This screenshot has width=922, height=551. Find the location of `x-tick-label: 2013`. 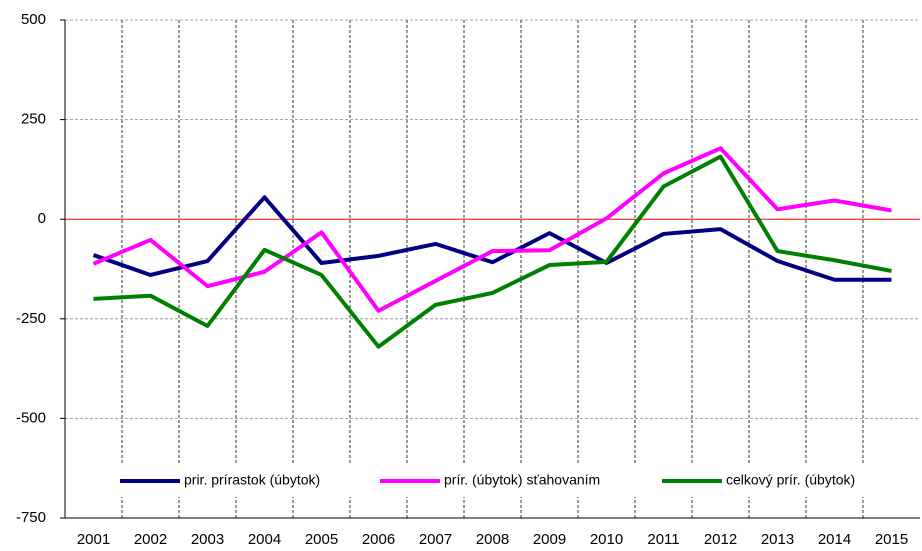

x-tick-label: 2013 is located at coordinates (777, 539).